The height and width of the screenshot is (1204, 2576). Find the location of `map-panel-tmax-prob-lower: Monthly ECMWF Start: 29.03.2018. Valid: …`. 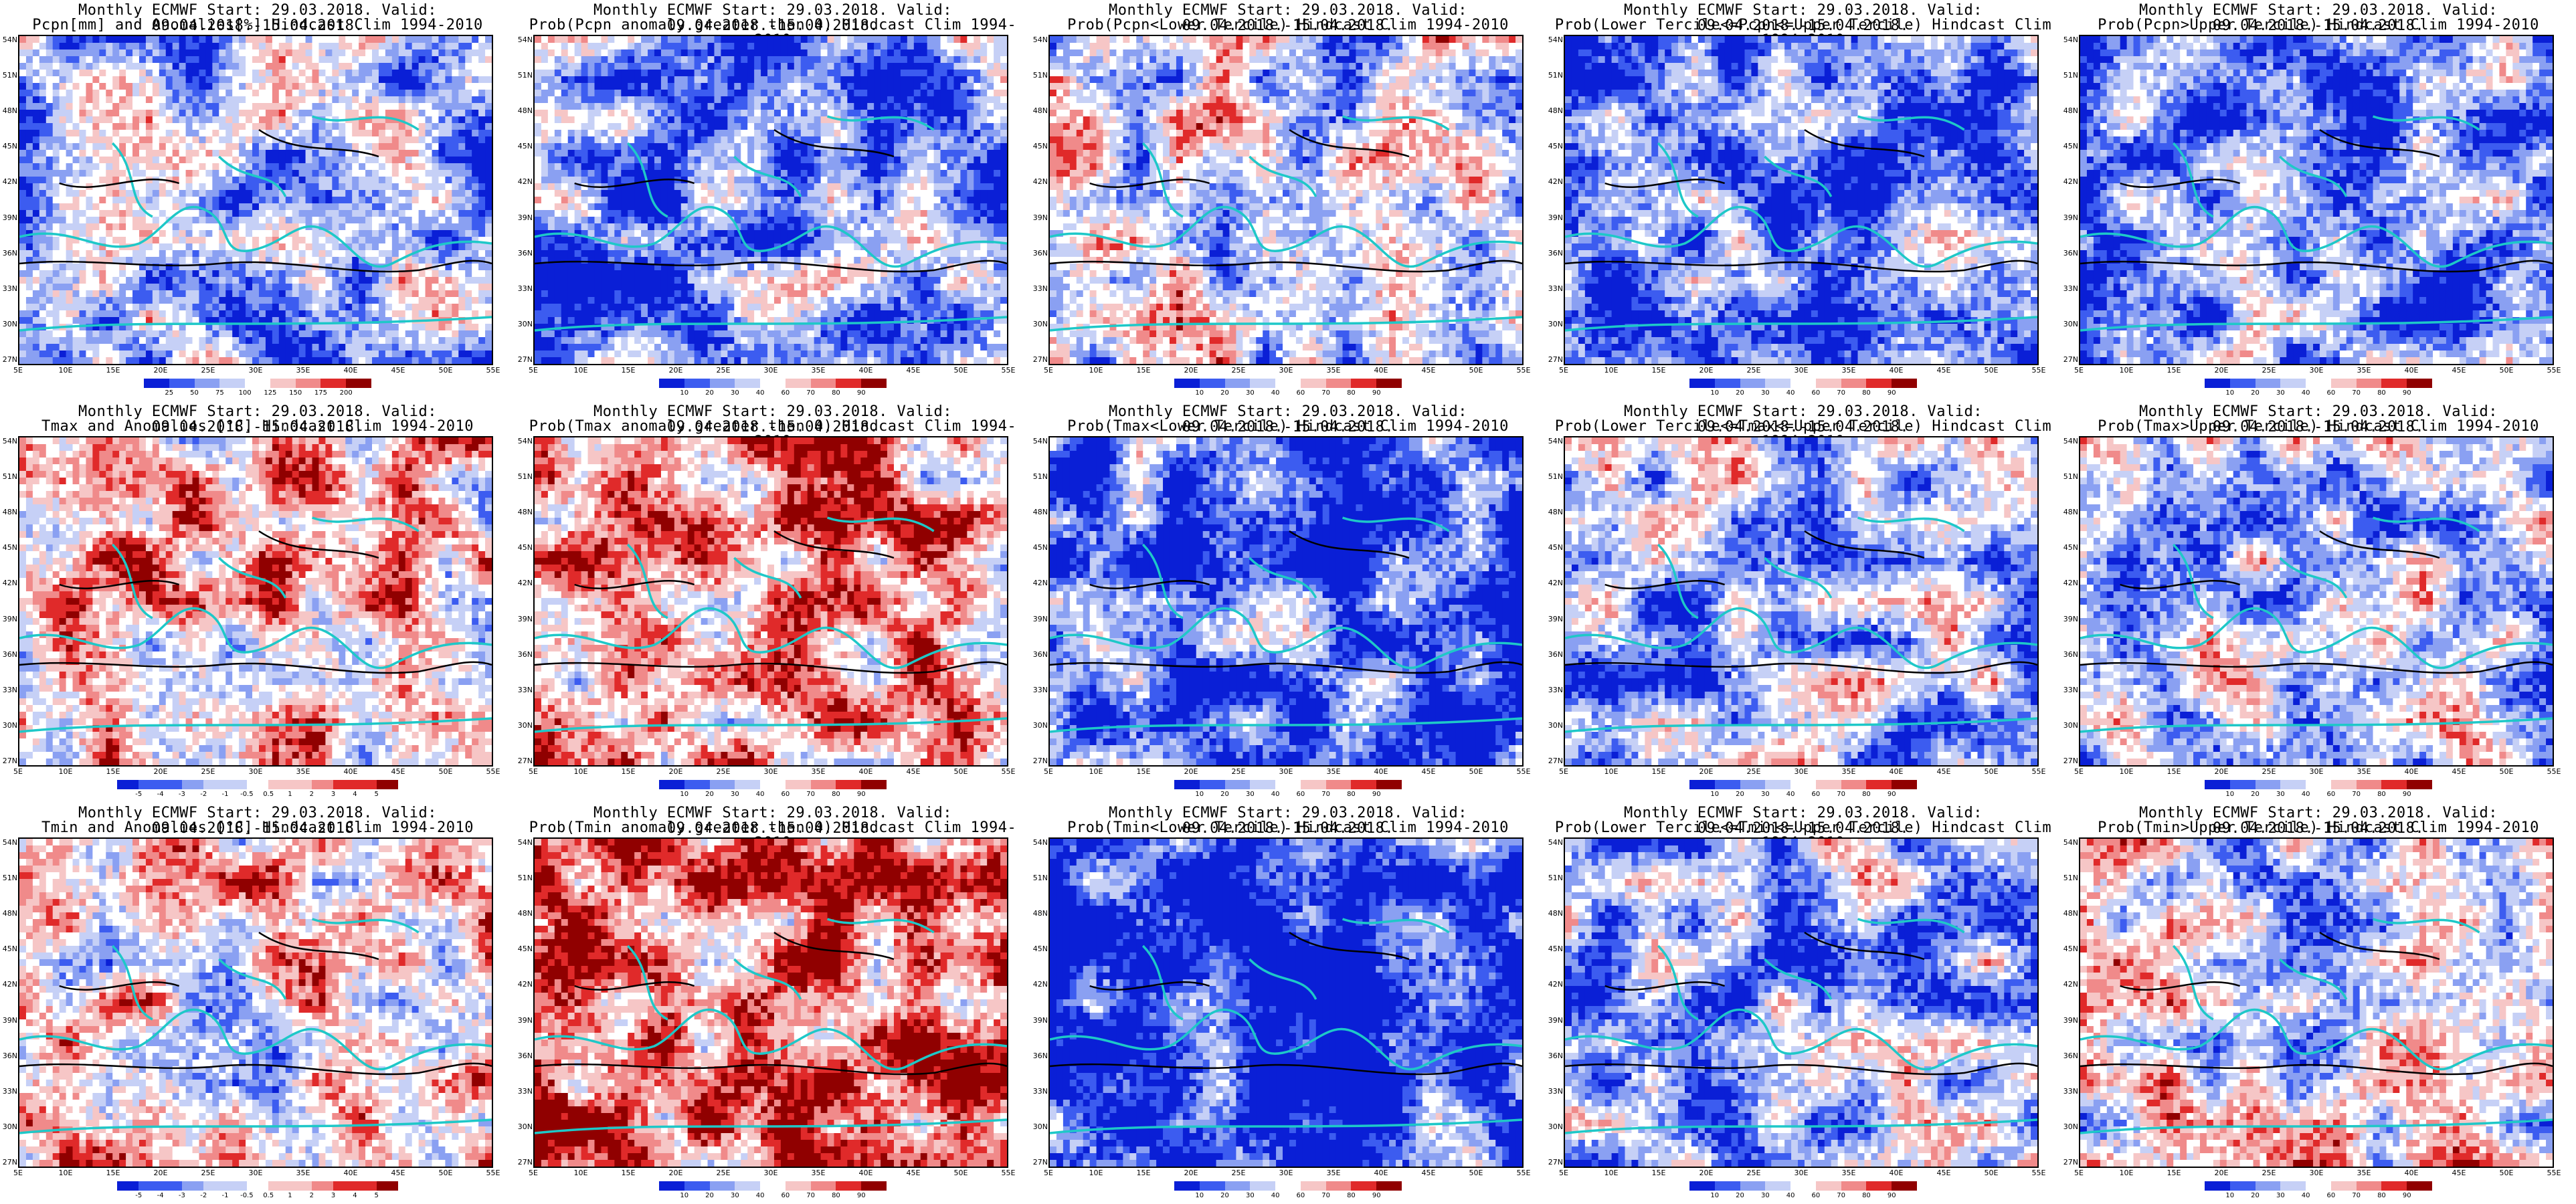

map-panel-tmax-prob-lower: Monthly ECMWF Start: 29.03.2018. Valid: … is located at coordinates (1288, 602).